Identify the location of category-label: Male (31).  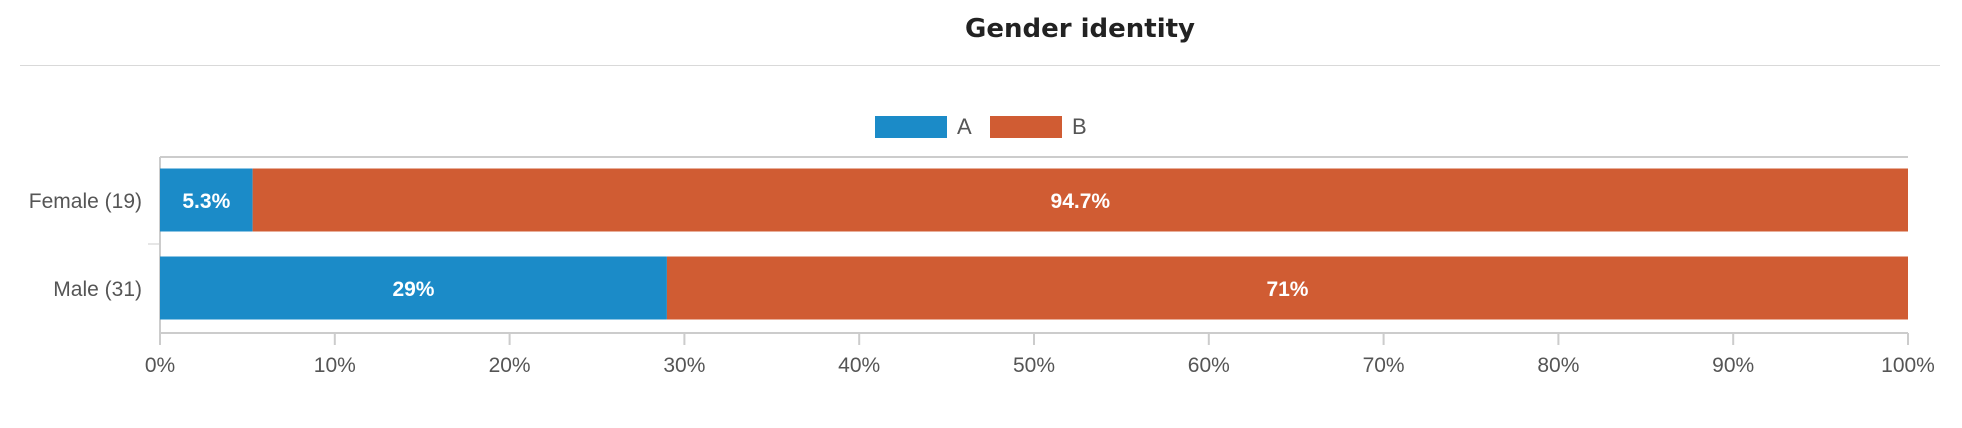
(97, 289).